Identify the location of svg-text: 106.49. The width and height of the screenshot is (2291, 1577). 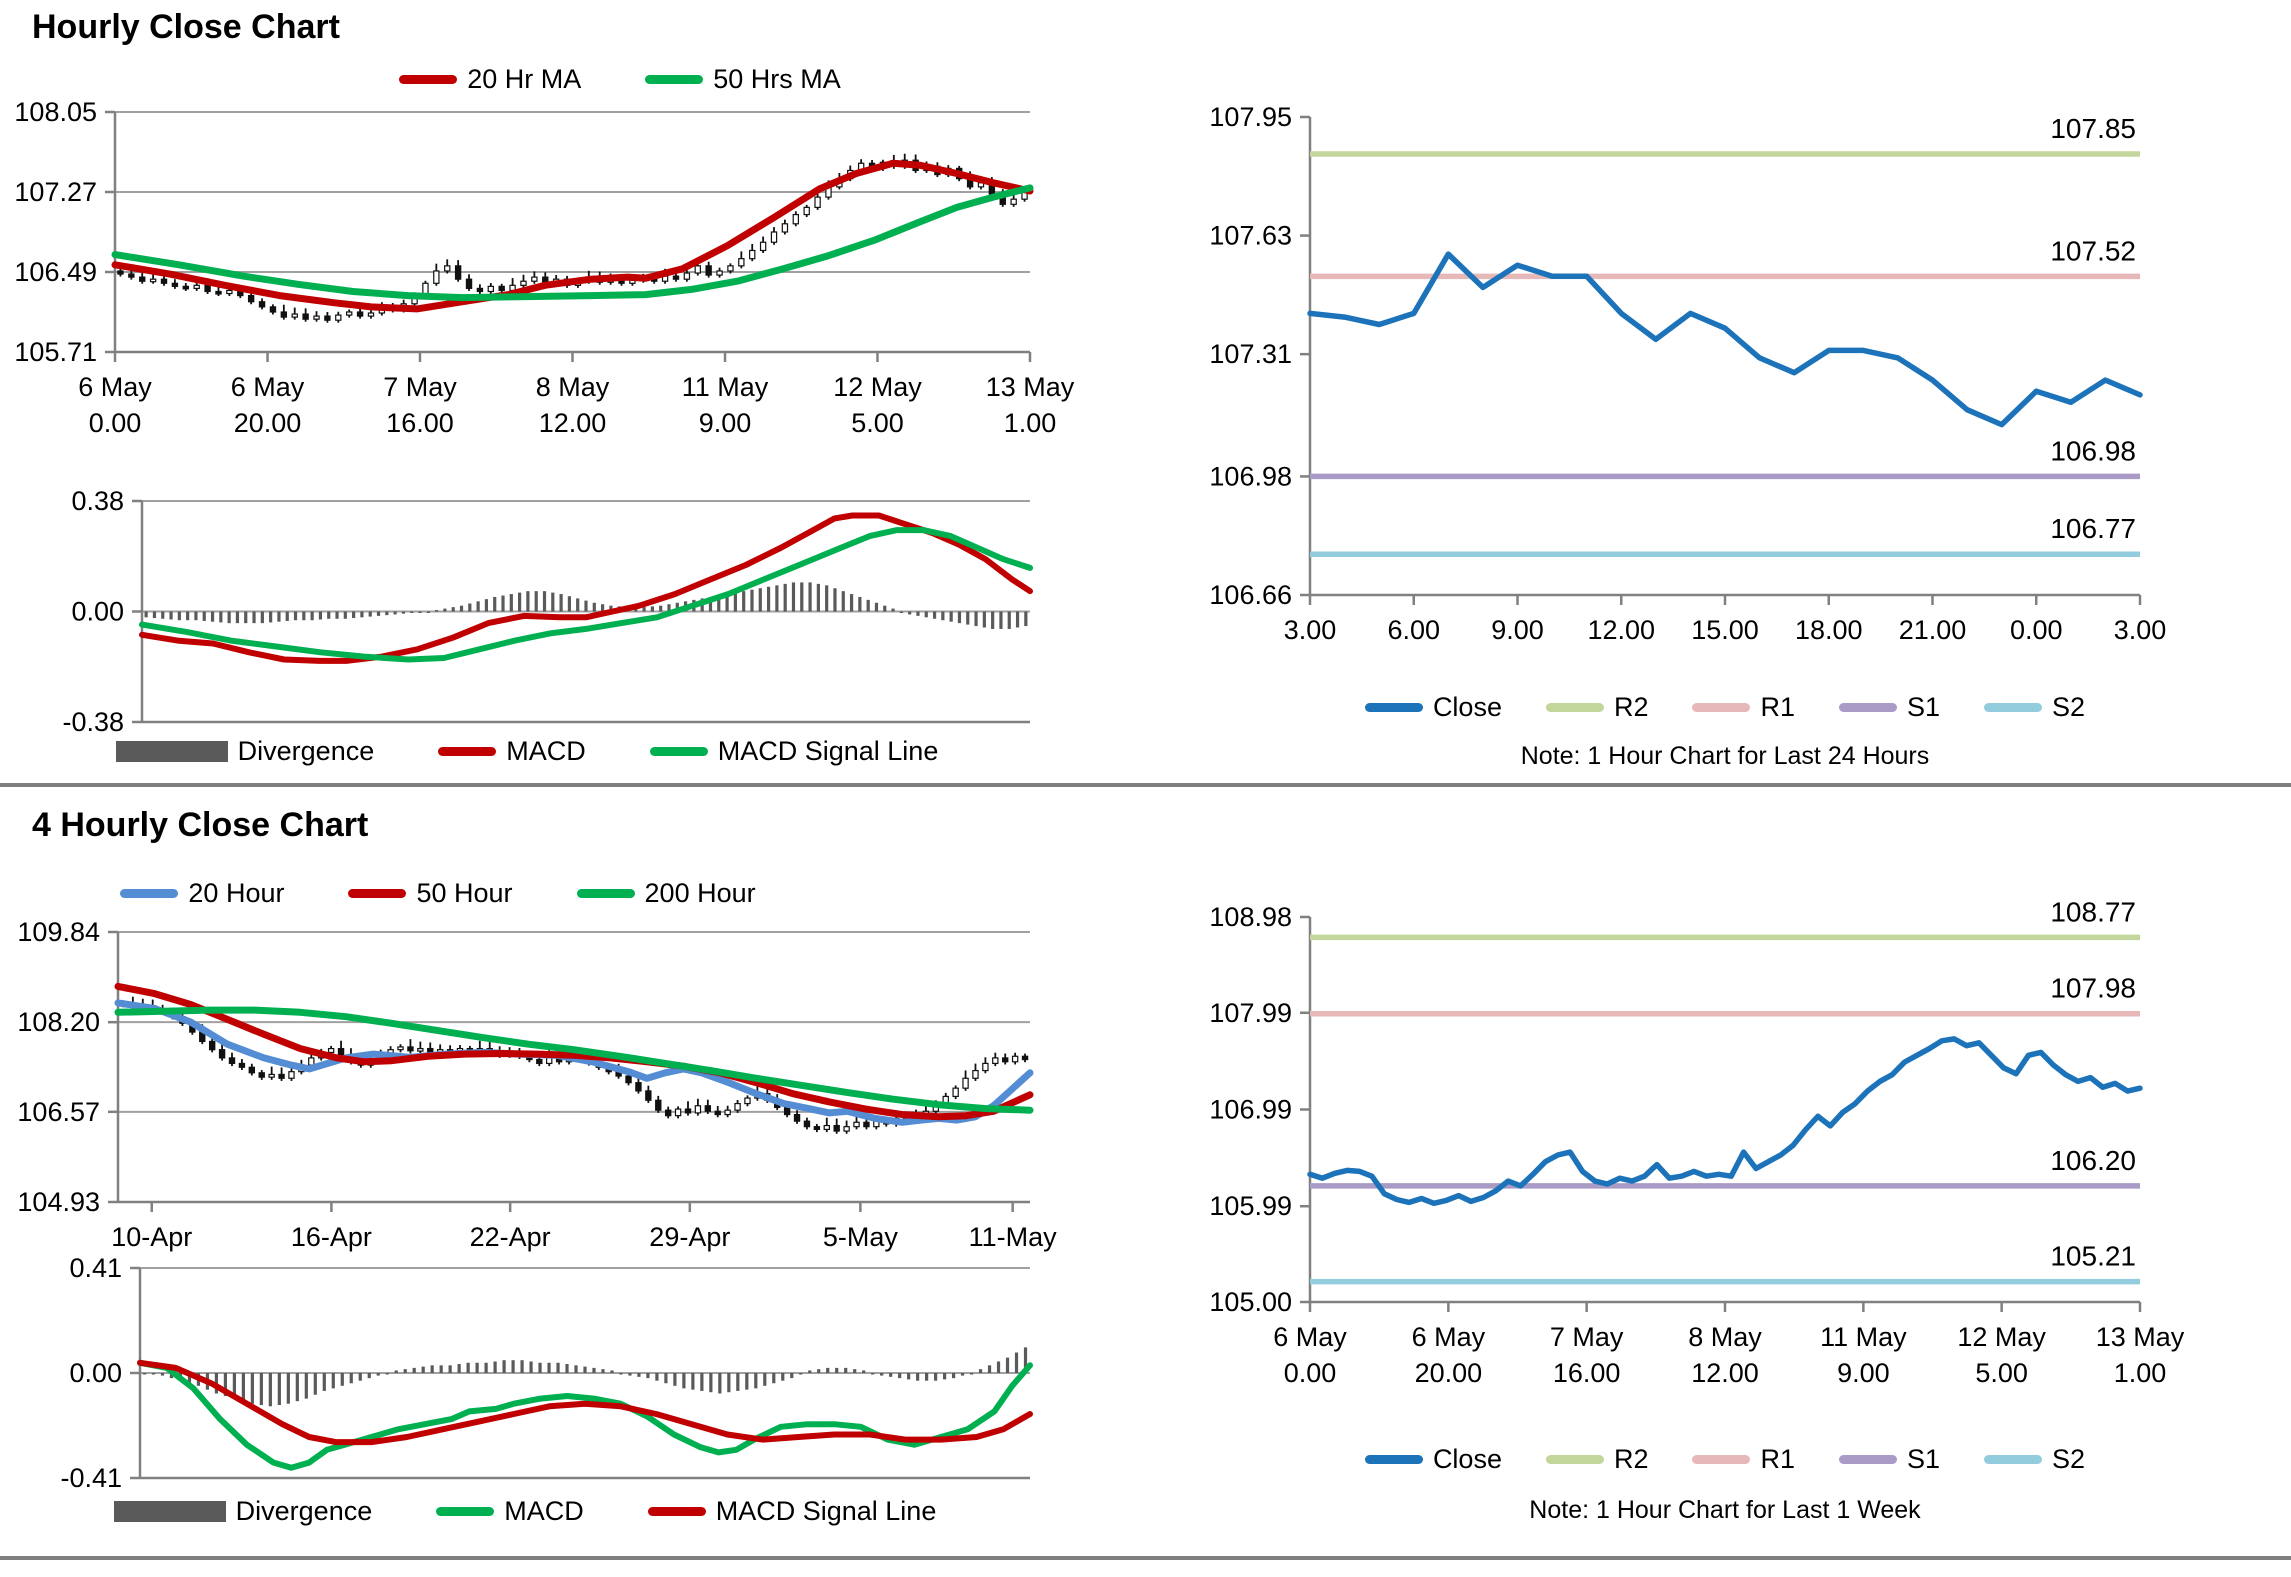
(55, 272).